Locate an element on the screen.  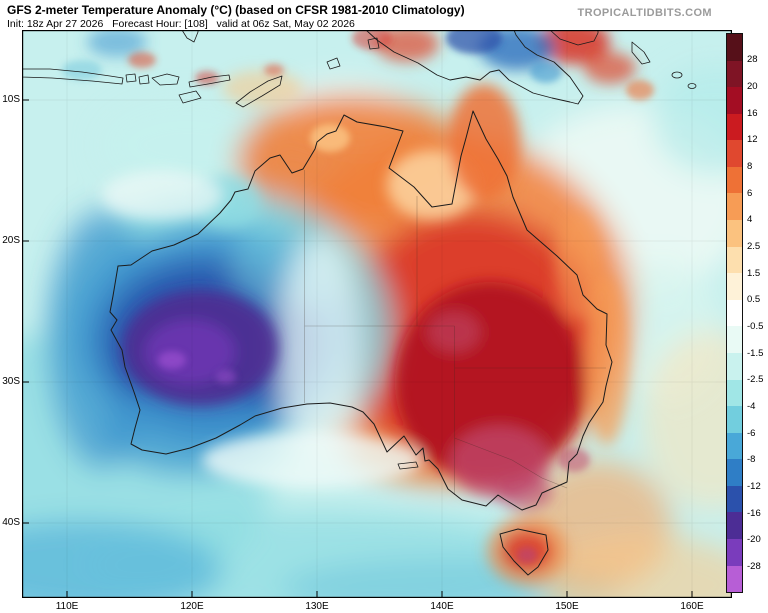
lombok-coastline is located at coordinates (144, 79).